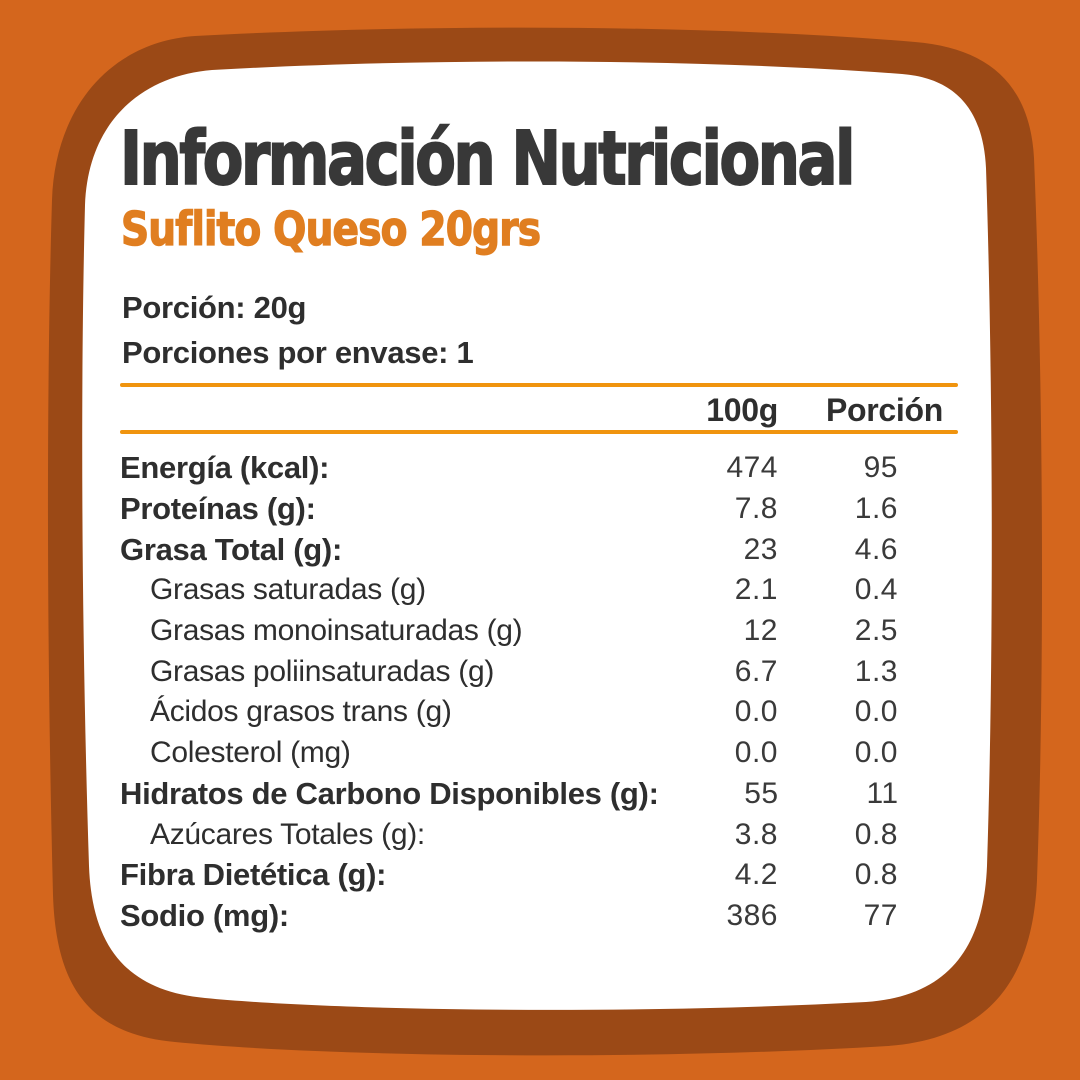 This screenshot has width=1080, height=1080. Describe the element at coordinates (218, 509) in the screenshot. I see `row-label: Proteínas (g):` at that location.